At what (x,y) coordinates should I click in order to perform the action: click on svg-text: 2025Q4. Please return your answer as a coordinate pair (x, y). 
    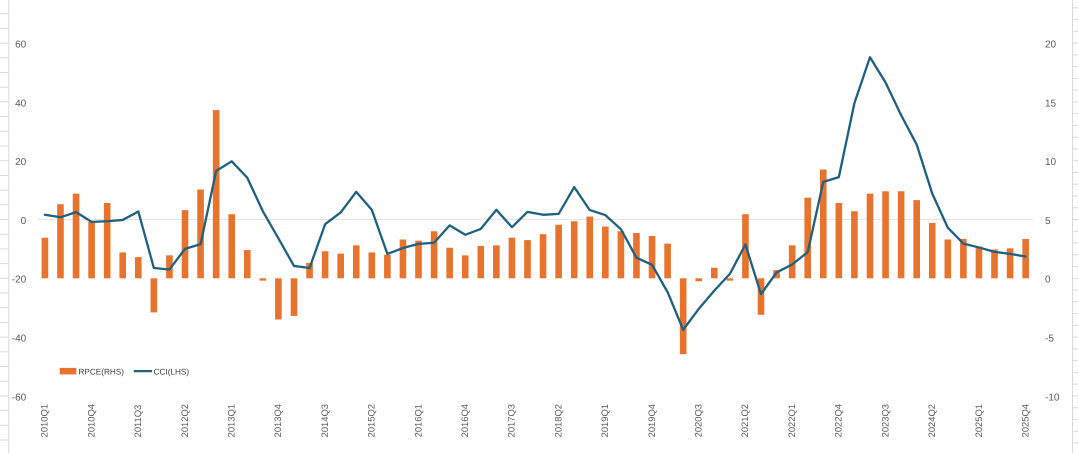
    Looking at the image, I should click on (1024, 420).